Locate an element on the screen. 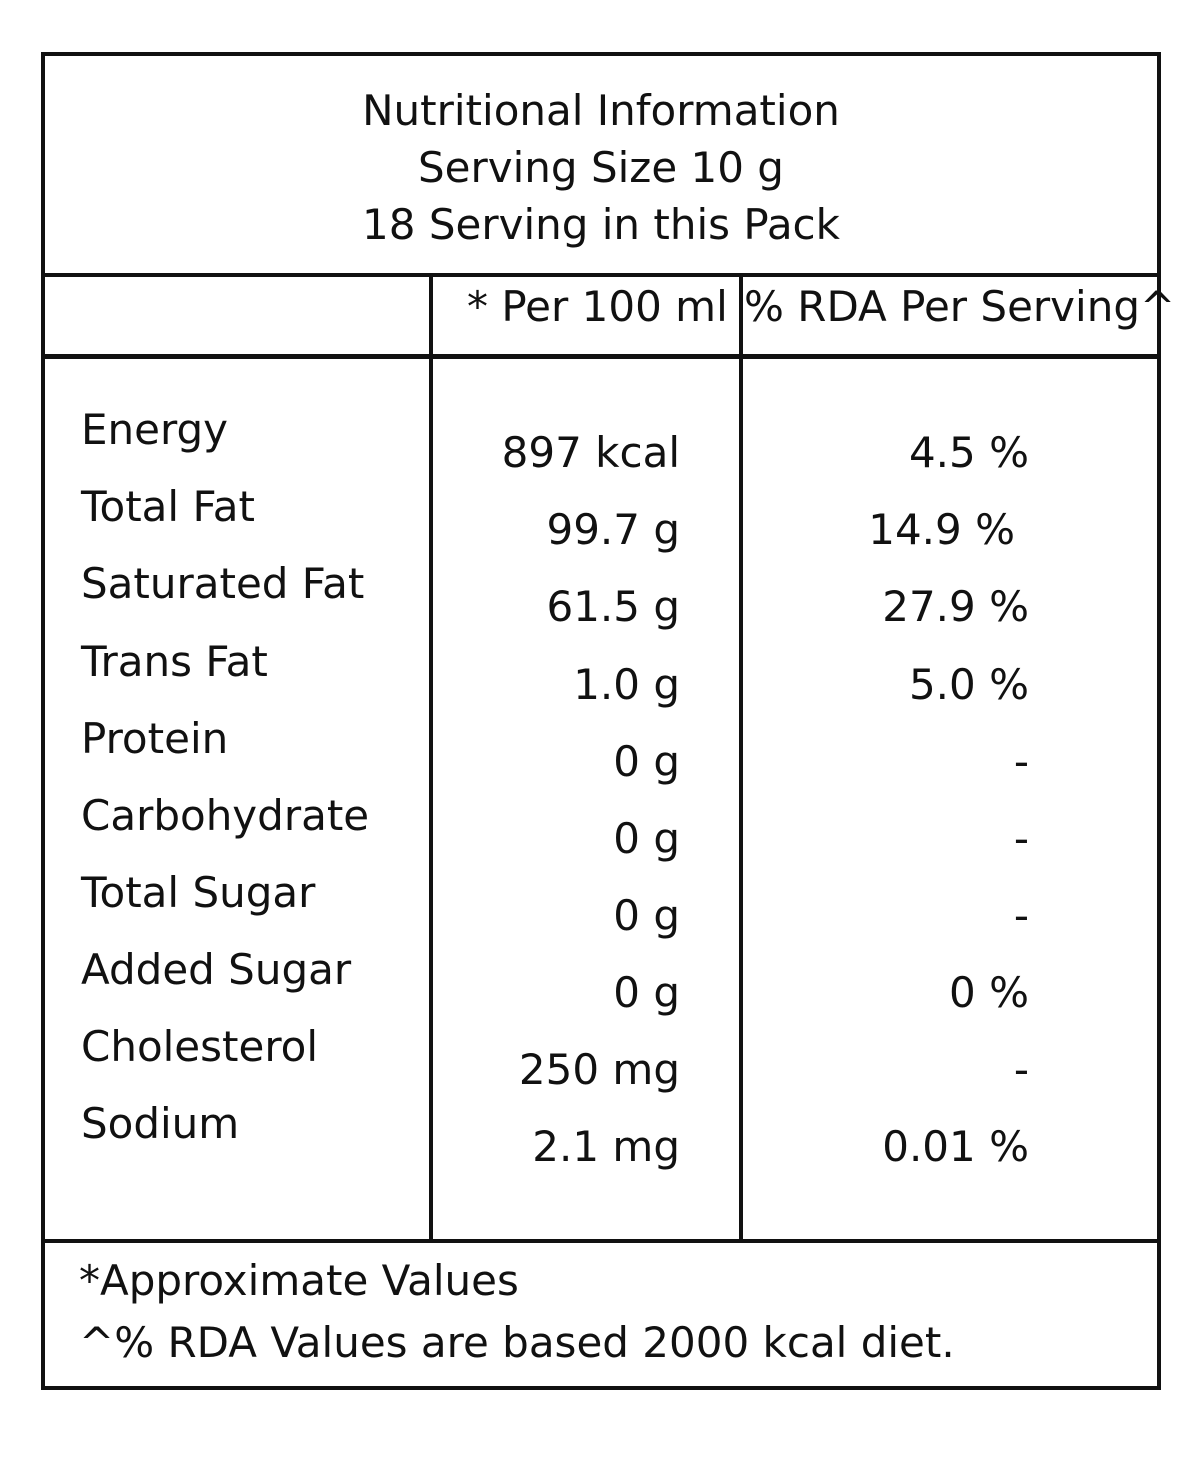 This screenshot has width=1200, height=1461. nutrient-rda: 0.01 % is located at coordinates (955, 1146).